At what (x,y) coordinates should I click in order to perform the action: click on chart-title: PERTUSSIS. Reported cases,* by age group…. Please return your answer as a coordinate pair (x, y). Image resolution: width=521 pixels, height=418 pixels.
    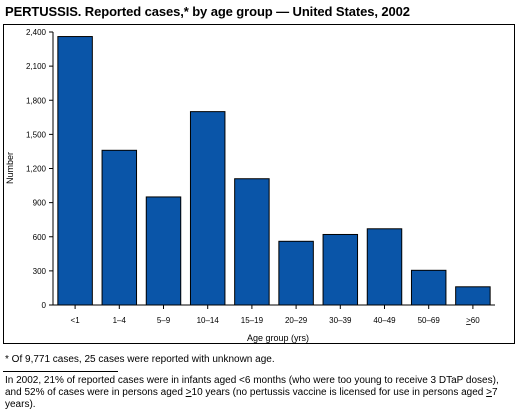
    Looking at the image, I should click on (207, 11).